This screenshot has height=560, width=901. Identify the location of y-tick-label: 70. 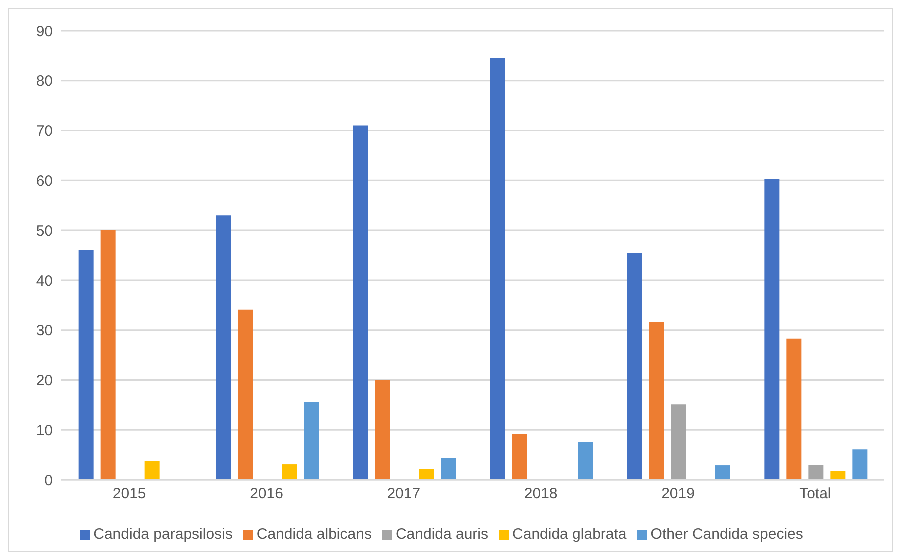
(44, 131).